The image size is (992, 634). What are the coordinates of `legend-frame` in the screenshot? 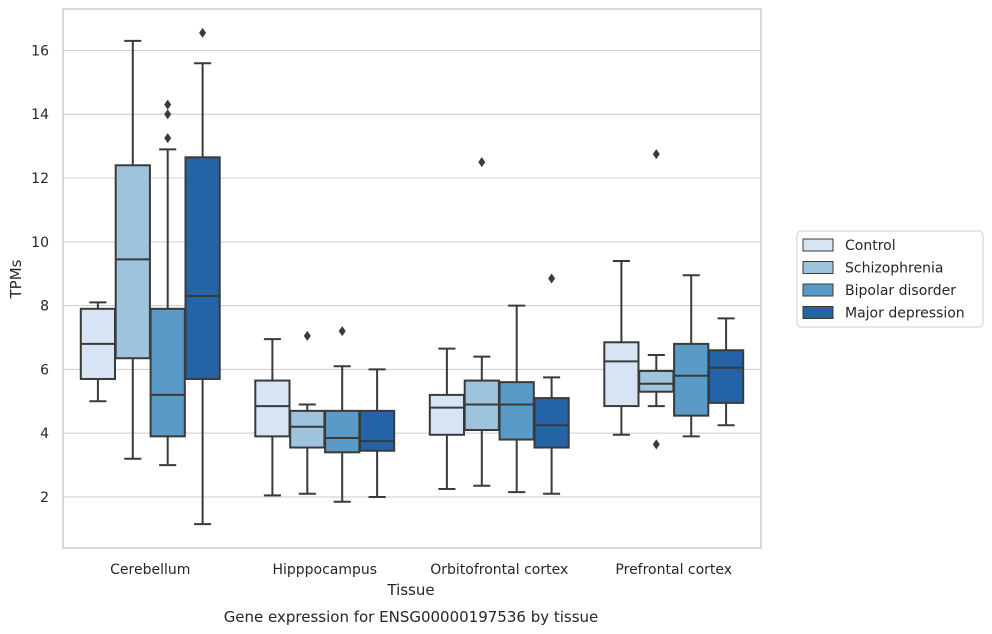 It's located at (890, 279).